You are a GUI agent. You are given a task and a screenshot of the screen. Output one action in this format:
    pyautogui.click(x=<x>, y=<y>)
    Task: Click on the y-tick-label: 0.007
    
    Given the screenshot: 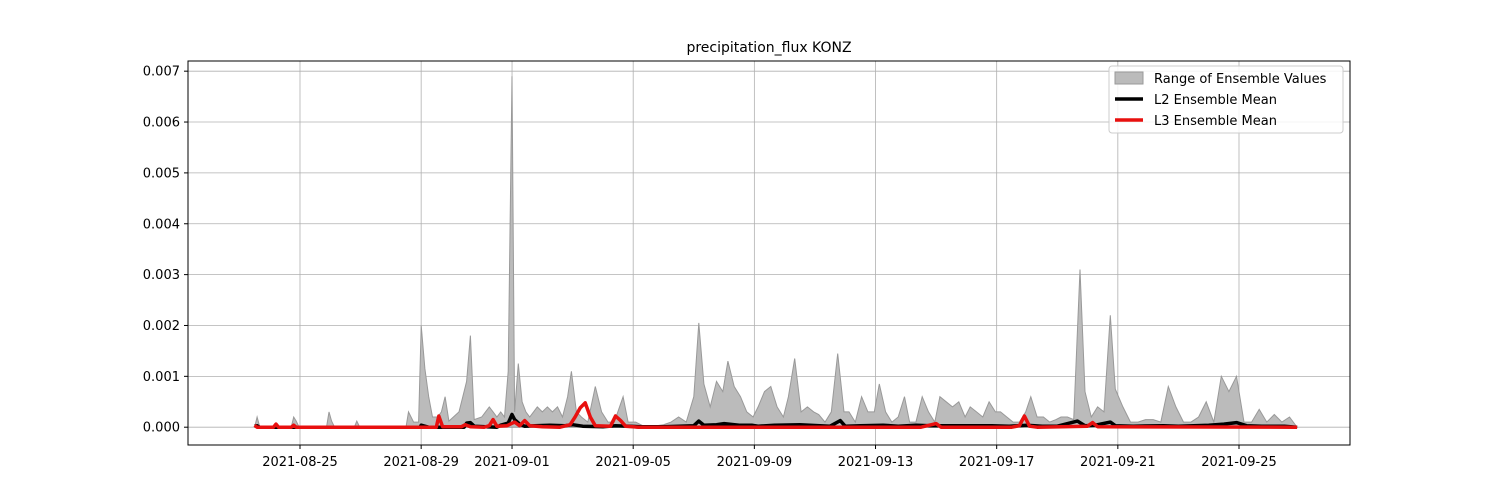 What is the action you would take?
    pyautogui.click(x=161, y=72)
    